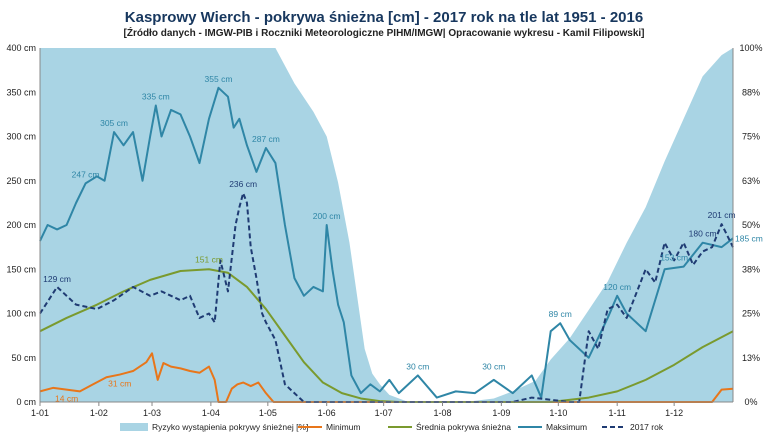 The width and height of the screenshot is (768, 445). I want to click on y2-tick-label: 88%, so click(751, 92).